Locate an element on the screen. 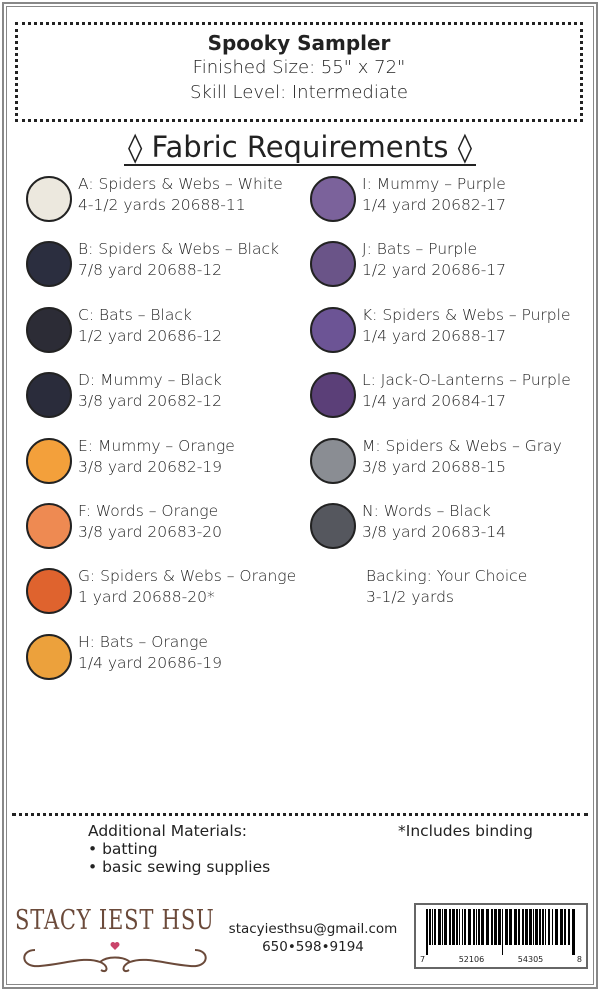 Image resolution: width=600 pixels, height=991 pixels. barcode: 7 52106 54305 8 is located at coordinates (501, 936).